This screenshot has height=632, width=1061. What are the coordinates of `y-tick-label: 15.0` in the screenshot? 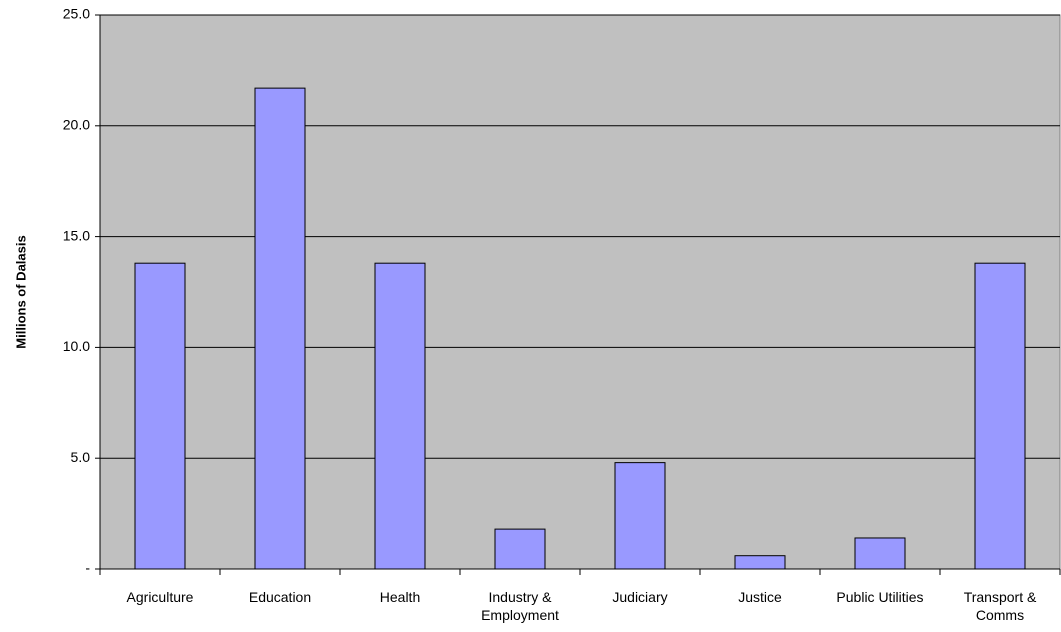 It's located at (76, 235).